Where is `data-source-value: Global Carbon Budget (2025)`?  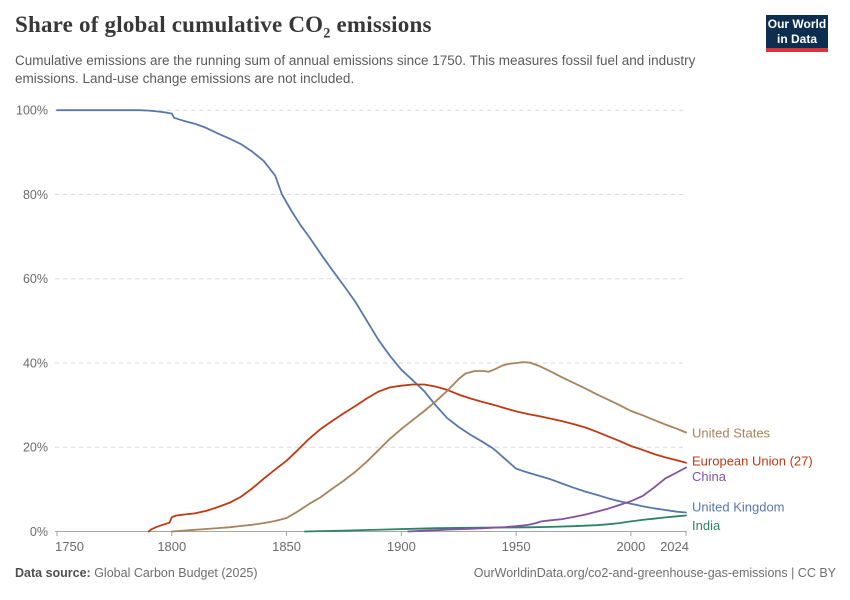 data-source-value: Global Carbon Budget (2025) is located at coordinates (174, 573).